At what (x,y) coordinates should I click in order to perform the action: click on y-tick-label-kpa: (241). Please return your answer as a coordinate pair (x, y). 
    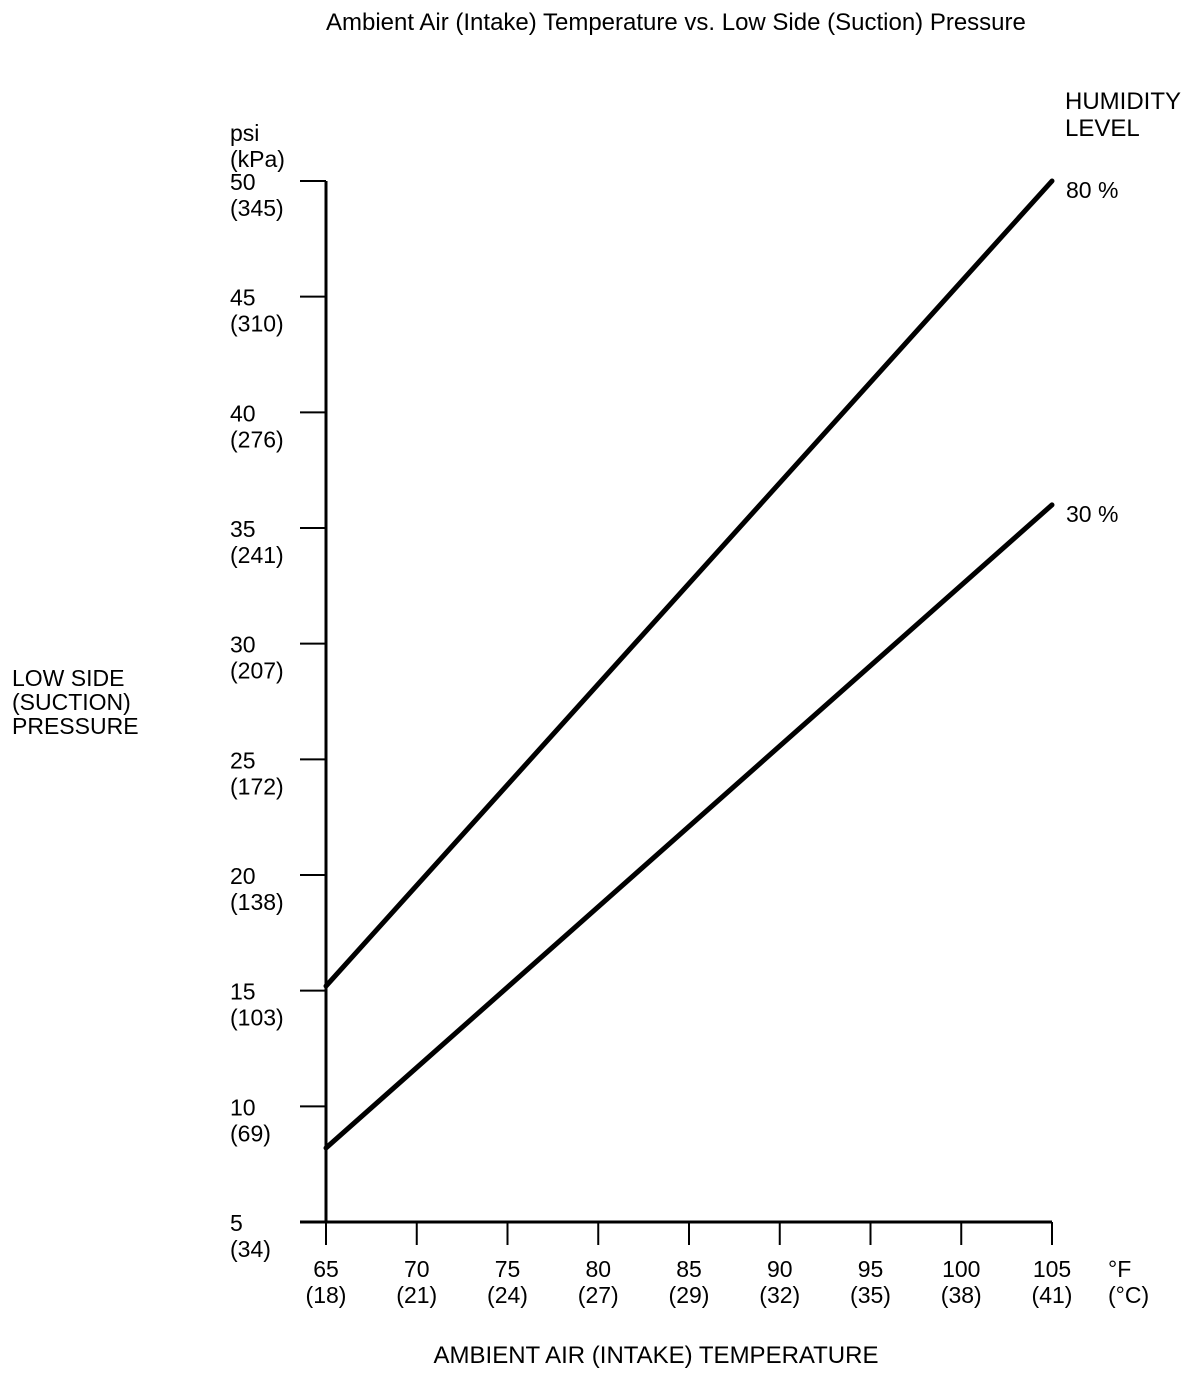
    Looking at the image, I should click on (257, 555).